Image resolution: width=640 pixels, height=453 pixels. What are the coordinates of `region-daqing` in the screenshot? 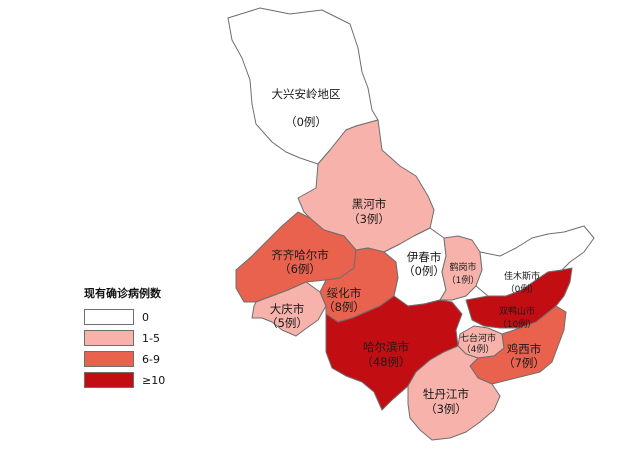 It's located at (289, 309).